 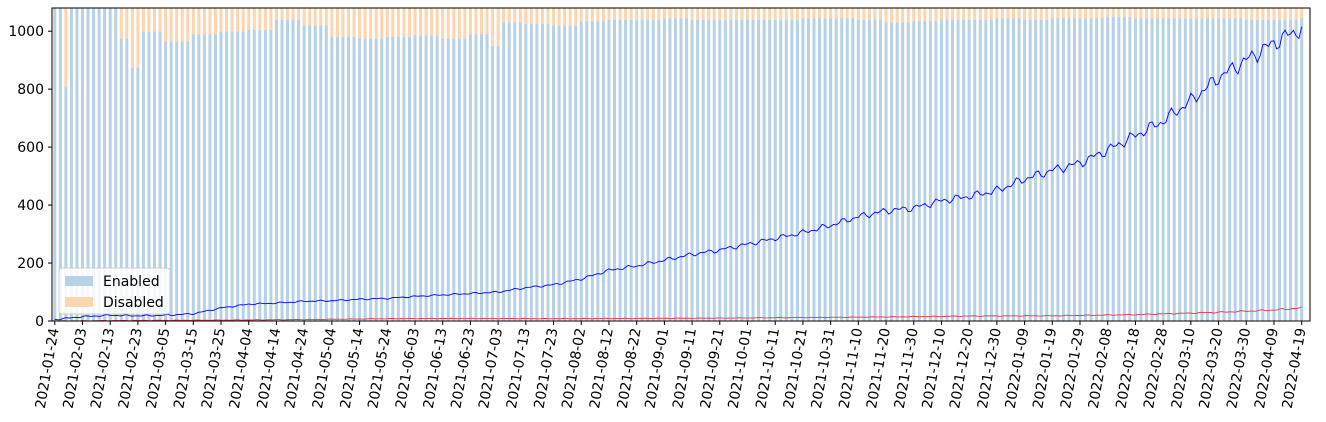 I want to click on y-tick-label: 1000, so click(x=26, y=32).